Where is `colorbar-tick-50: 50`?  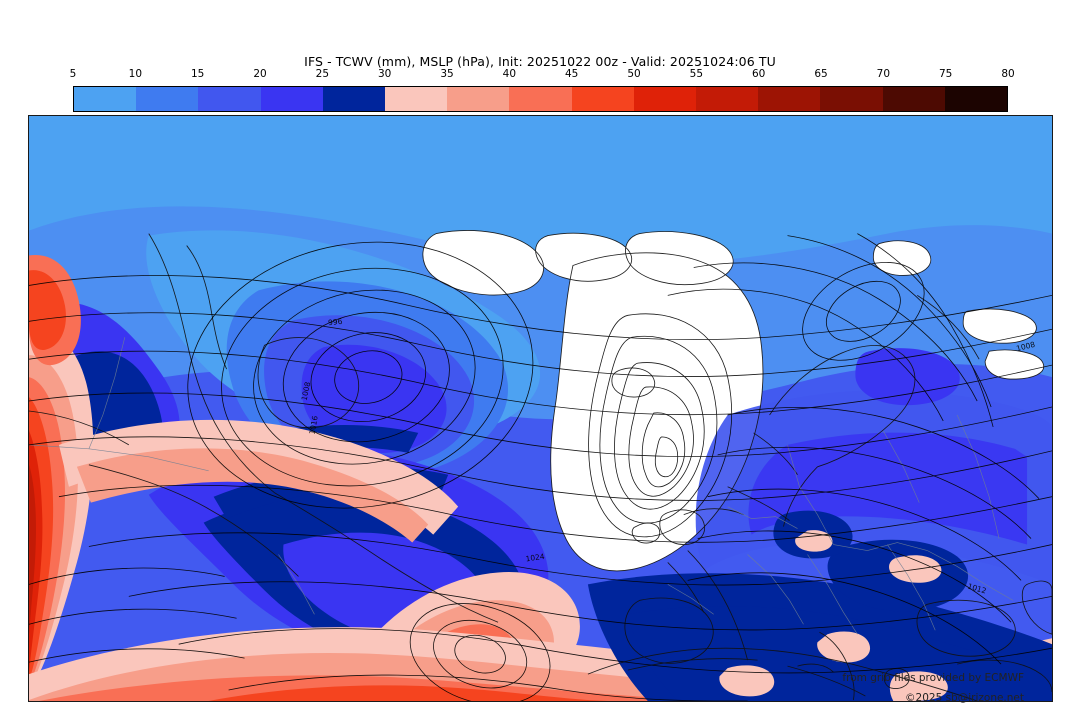
colorbar-tick-50: 50 is located at coordinates (634, 74).